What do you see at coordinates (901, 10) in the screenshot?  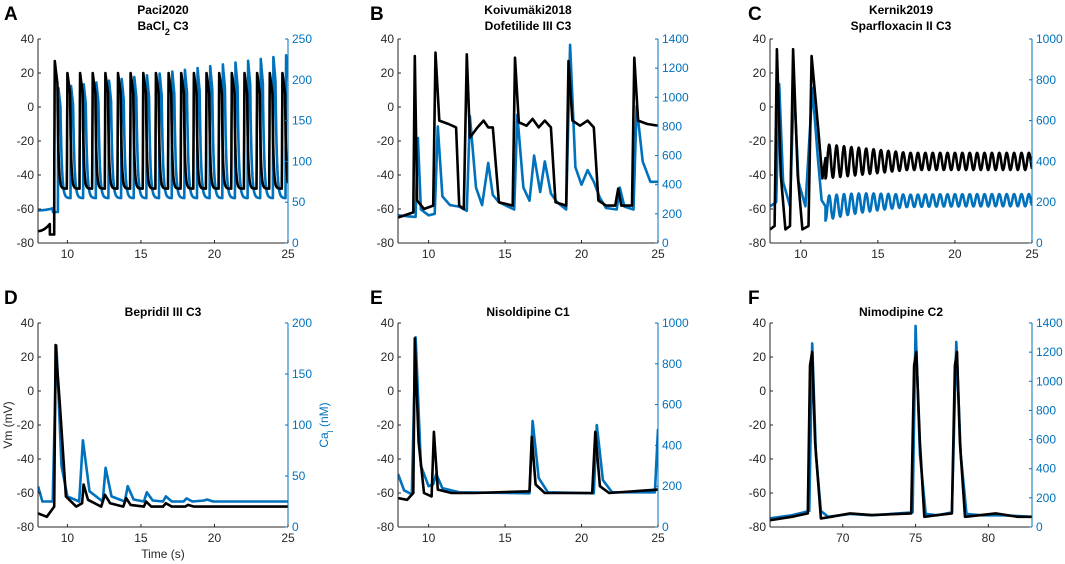 I see `chart-title: Kernik2019` at bounding box center [901, 10].